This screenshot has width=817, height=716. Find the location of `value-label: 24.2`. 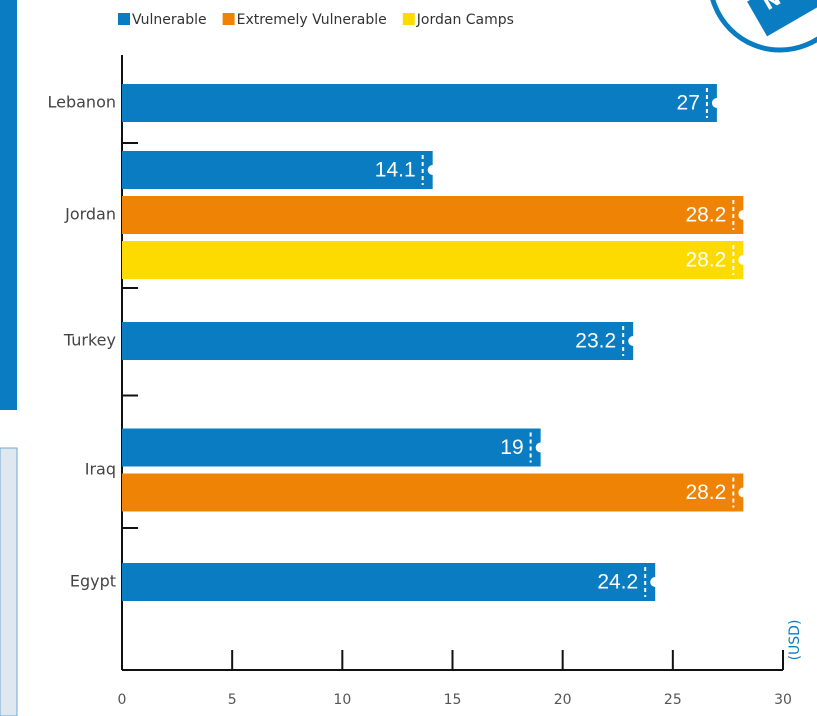

value-label: 24.2 is located at coordinates (617, 582).